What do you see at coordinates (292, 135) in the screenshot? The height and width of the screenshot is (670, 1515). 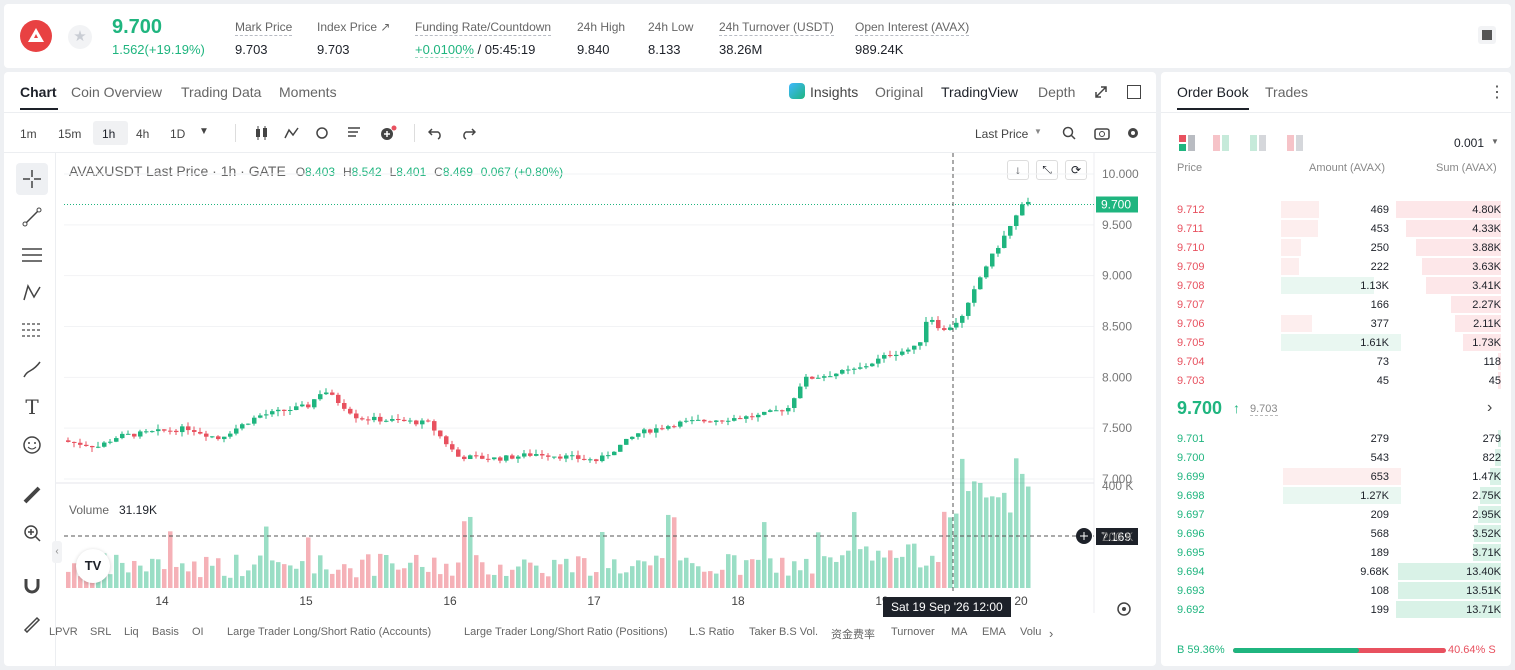 I see `indicators-icon` at bounding box center [292, 135].